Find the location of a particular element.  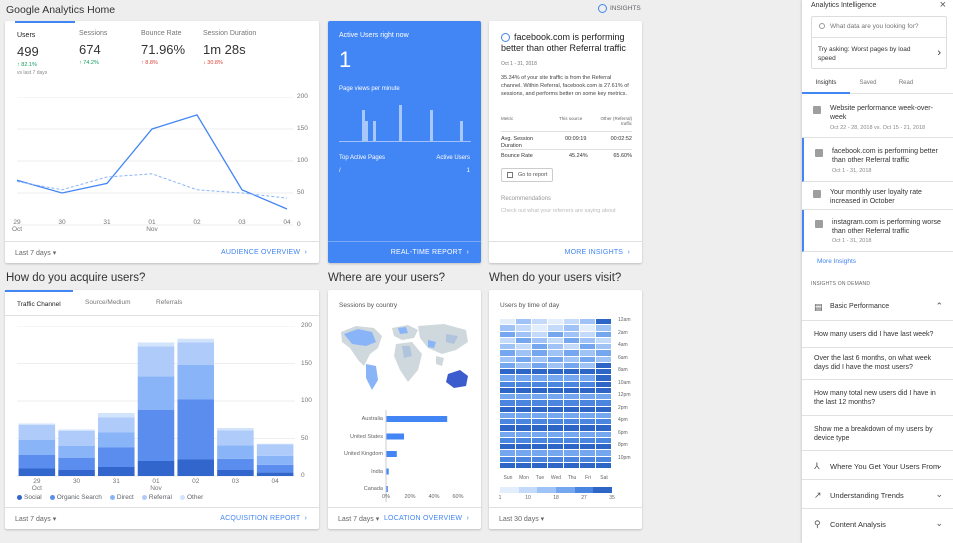

x-tick-label: 03 is located at coordinates (235, 481).